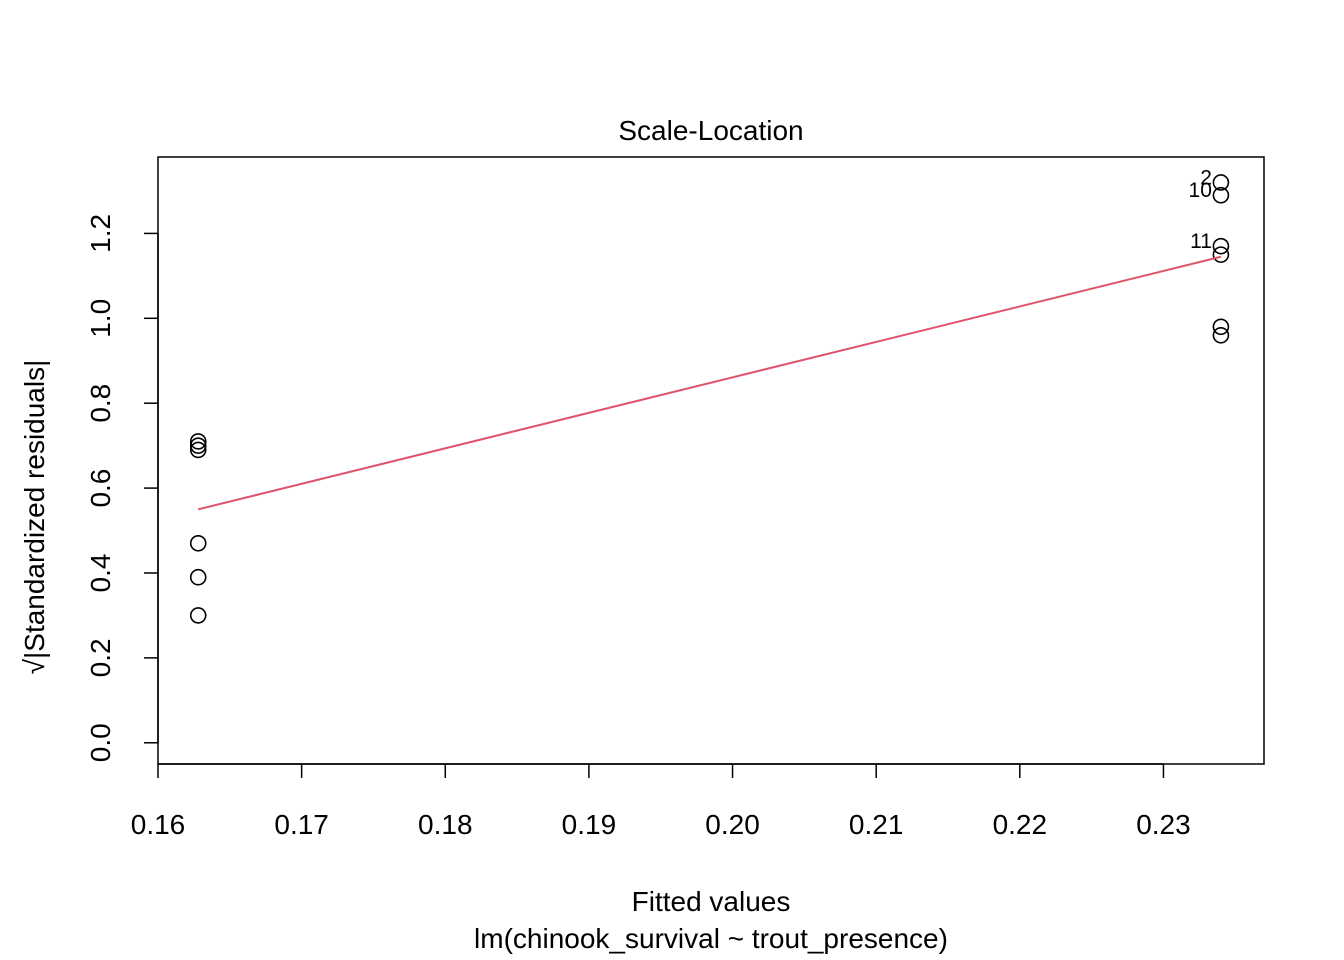 This screenshot has height=960, width=1344. What do you see at coordinates (711, 938) in the screenshot?
I see `chart-subtitle: lm(chinook_survival ~ trout_presence)` at bounding box center [711, 938].